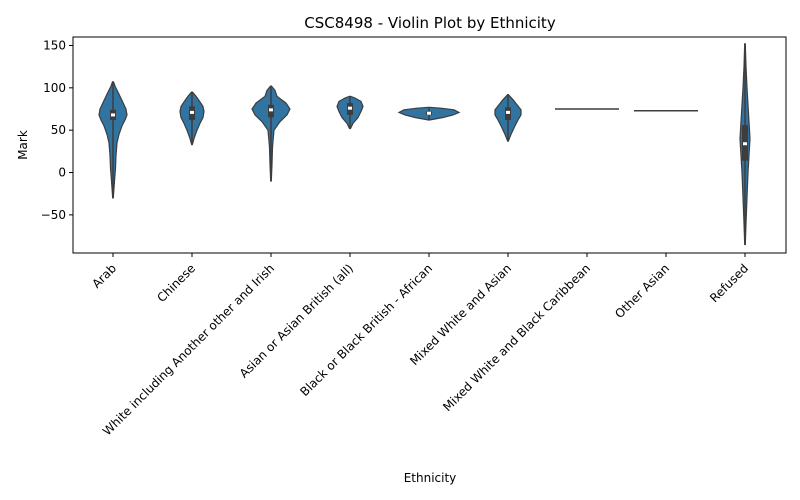 Image resolution: width=800 pixels, height=500 pixels. What do you see at coordinates (176, 283) in the screenshot?
I see `x-tick-label: Chinese` at bounding box center [176, 283].